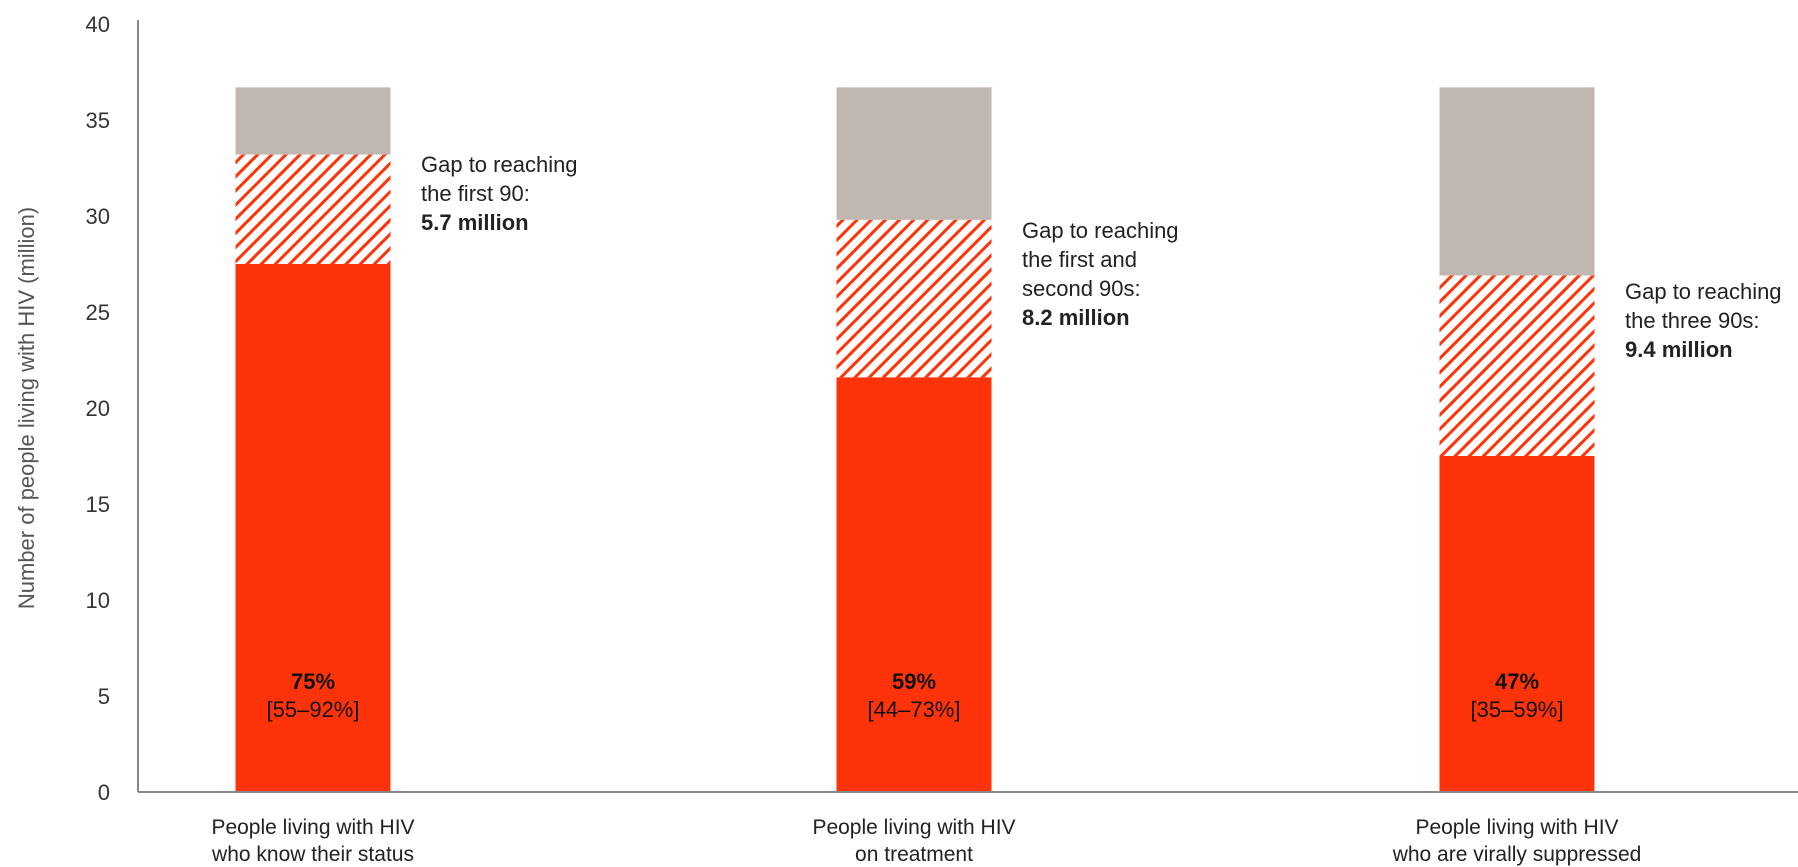 The height and width of the screenshot is (867, 1798). Describe the element at coordinates (313, 681) in the screenshot. I see `bar-percent-label: 75%` at that location.